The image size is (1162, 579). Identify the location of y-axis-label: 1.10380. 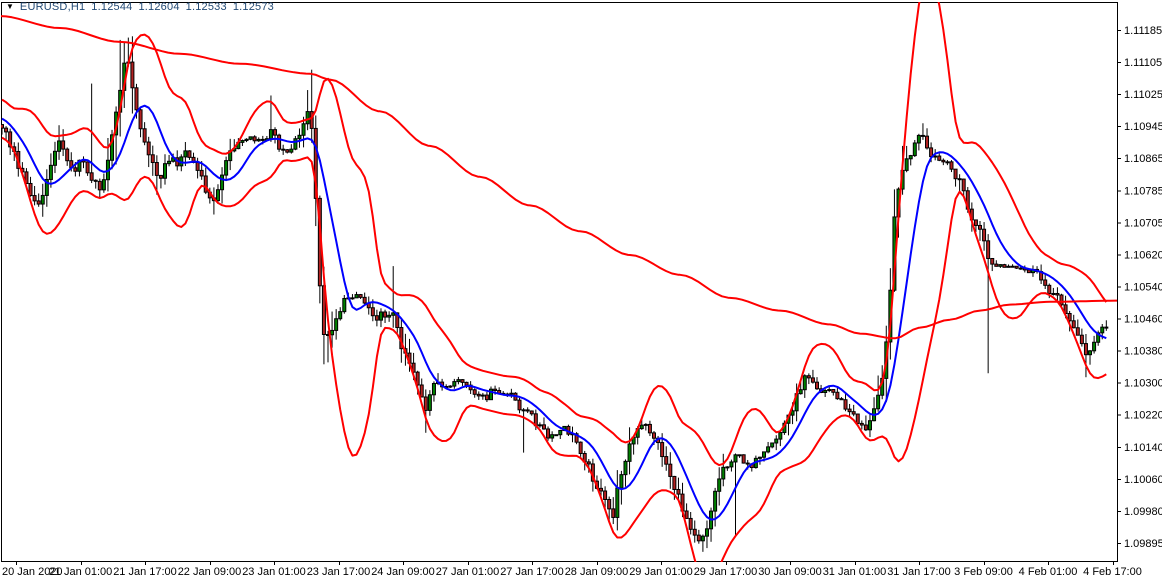
(1143, 352).